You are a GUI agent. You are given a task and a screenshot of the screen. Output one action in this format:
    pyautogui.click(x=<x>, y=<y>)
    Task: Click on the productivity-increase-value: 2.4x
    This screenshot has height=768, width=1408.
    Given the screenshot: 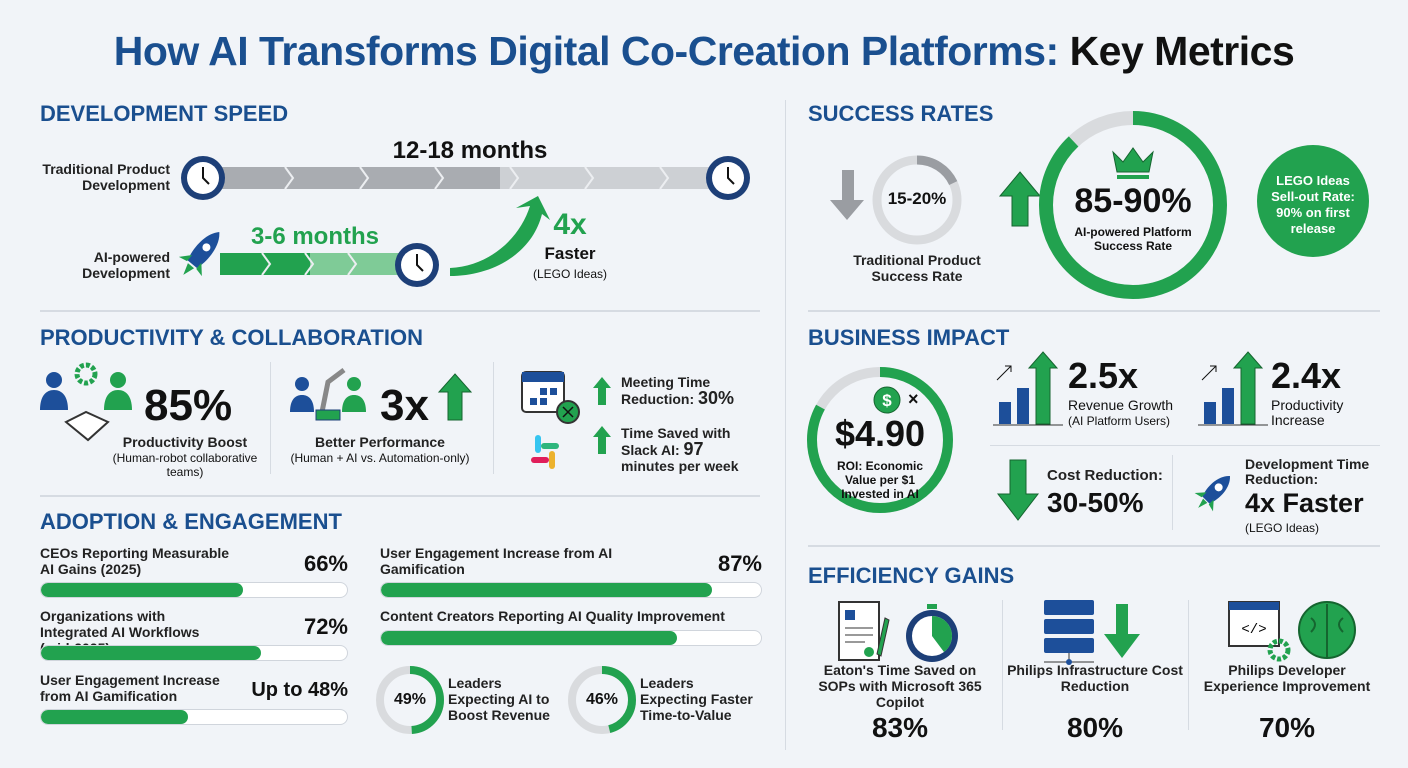 What is the action you would take?
    pyautogui.click(x=1306, y=375)
    